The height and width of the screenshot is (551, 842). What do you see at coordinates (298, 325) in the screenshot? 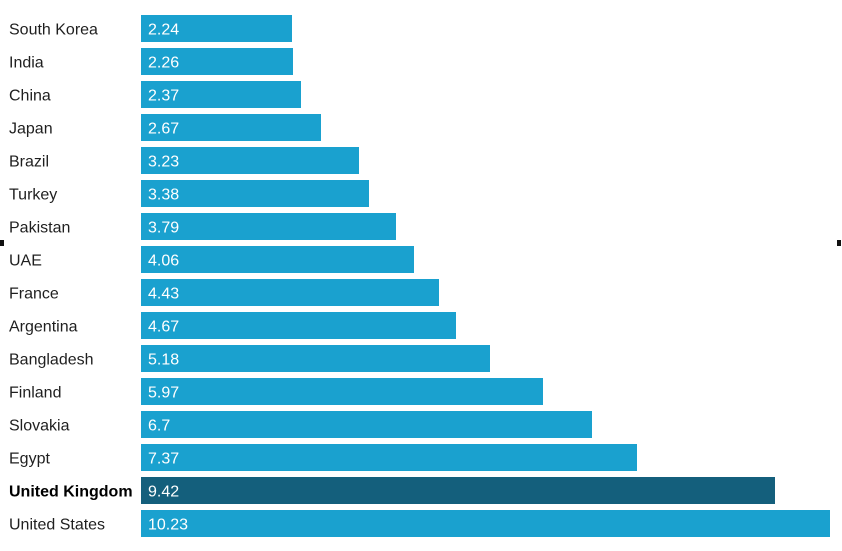
I see `bar-argentina` at bounding box center [298, 325].